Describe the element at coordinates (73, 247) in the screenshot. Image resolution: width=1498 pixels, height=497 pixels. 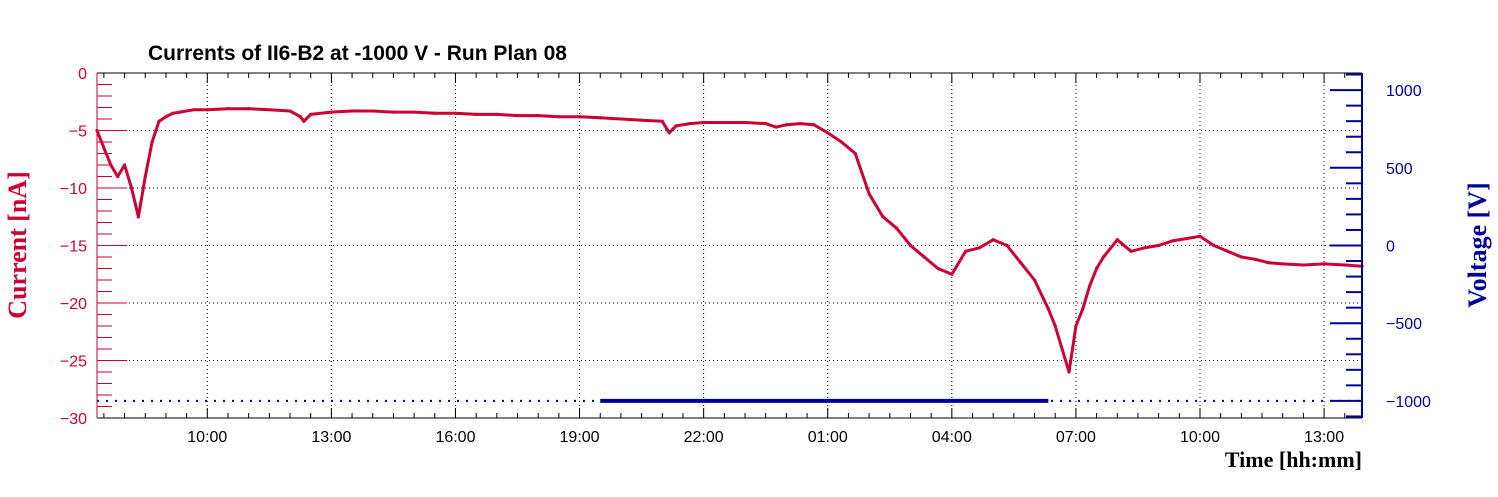
I see `y-tick-label: −15` at that location.